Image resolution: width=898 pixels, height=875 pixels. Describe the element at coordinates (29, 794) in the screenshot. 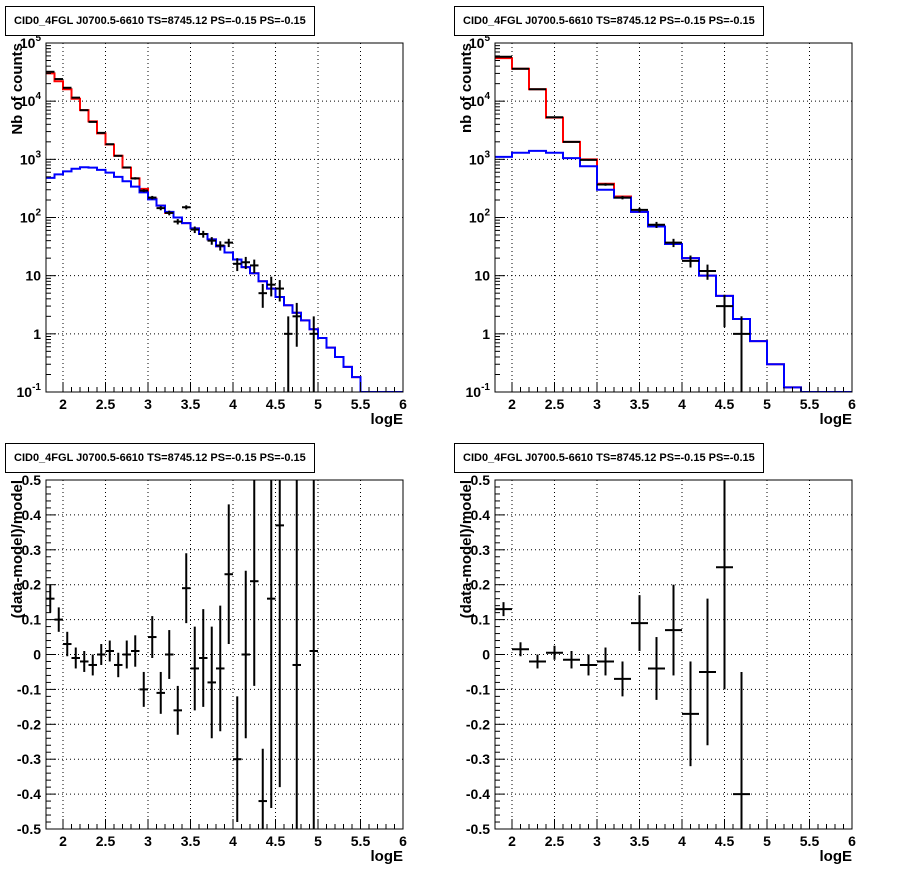

I see `y-tick-label: -0.4` at that location.